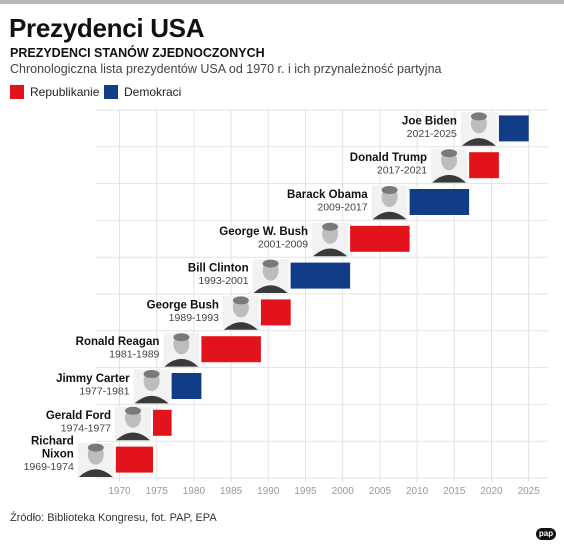 The height and width of the screenshot is (547, 564). I want to click on x-tick-label-1995: 1995, so click(305, 491).